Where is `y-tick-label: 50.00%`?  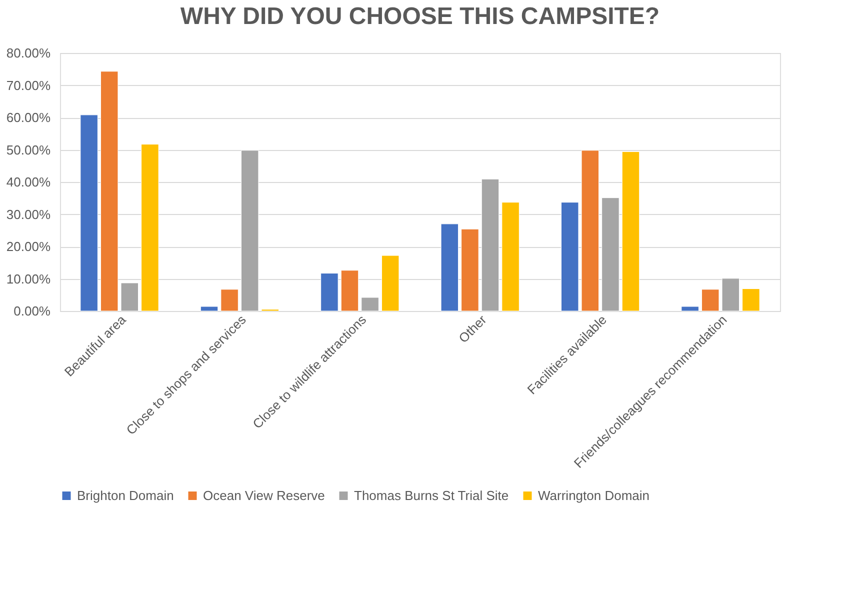 y-tick-label: 50.00% is located at coordinates (28, 150).